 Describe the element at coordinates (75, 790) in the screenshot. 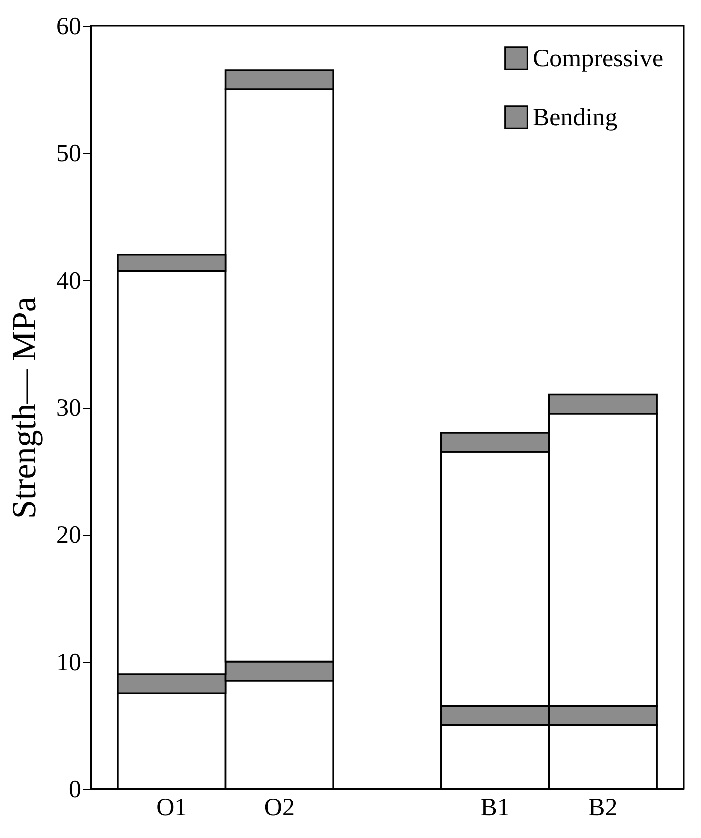

I see `y-tick-label: 0` at that location.